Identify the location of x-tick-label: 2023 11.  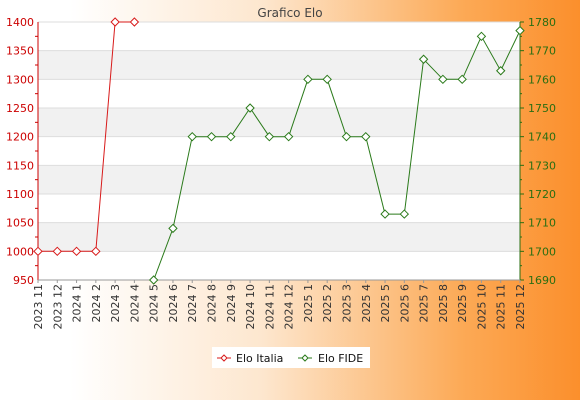
(38, 307).